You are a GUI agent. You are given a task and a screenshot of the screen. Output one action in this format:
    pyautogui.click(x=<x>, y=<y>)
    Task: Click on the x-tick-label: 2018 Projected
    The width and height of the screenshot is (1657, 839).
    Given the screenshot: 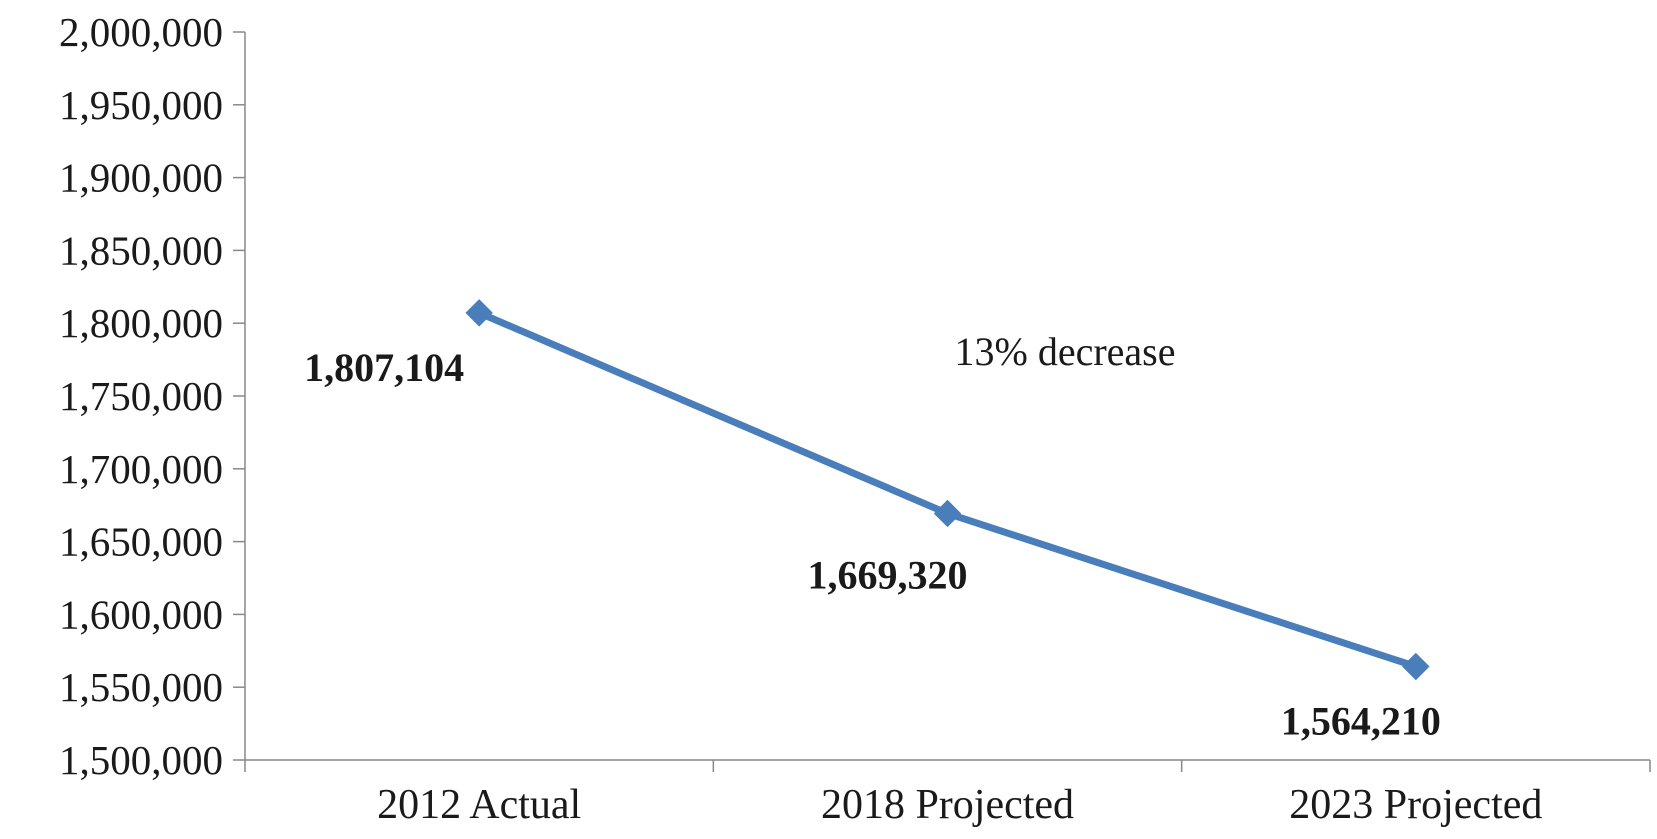 What is the action you would take?
    pyautogui.click(x=947, y=805)
    